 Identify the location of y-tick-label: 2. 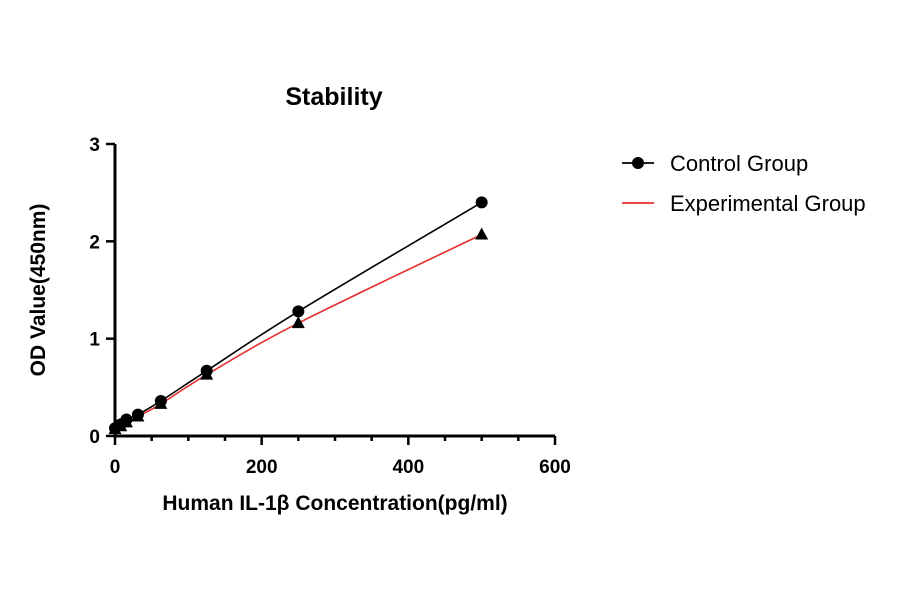
(94, 242).